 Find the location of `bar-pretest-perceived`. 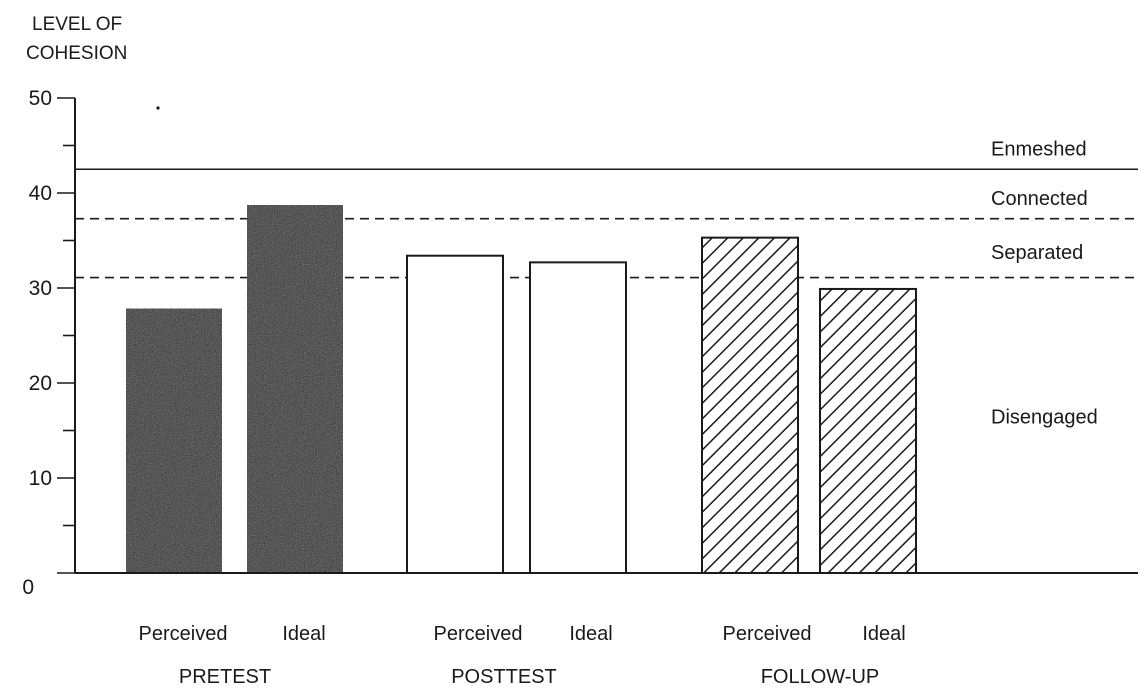

bar-pretest-perceived is located at coordinates (174, 440).